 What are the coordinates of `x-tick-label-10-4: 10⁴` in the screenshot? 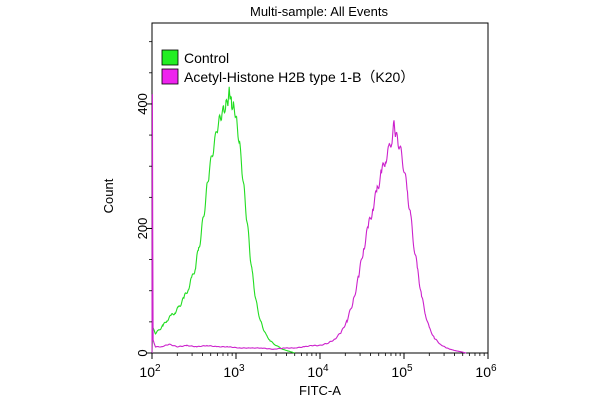 It's located at (318, 371).